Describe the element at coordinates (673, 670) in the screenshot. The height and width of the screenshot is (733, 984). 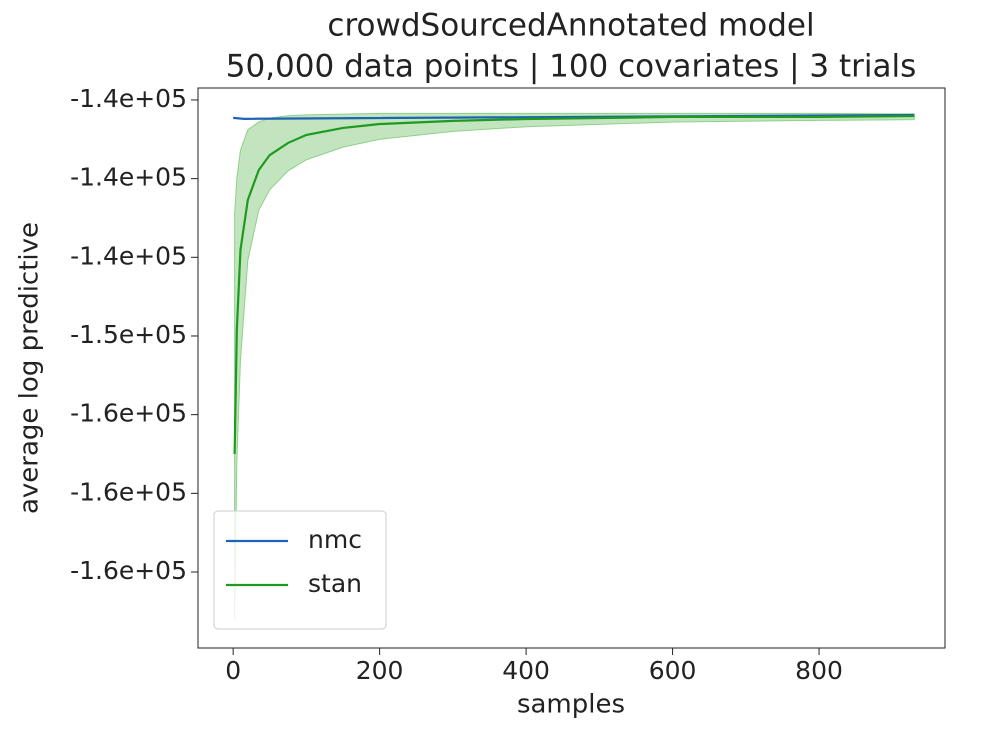
I see `x-tick-label: 600` at that location.